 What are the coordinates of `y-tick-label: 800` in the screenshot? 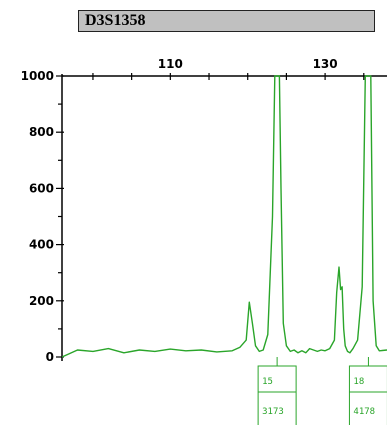 It's located at (41, 132).